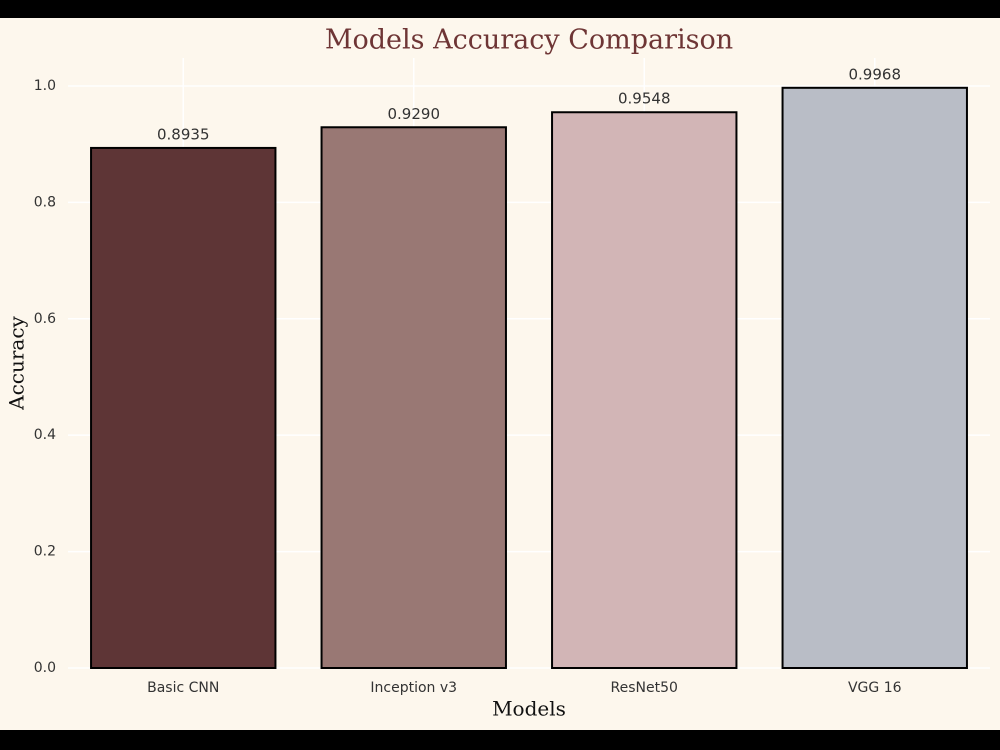  Describe the element at coordinates (45, 319) in the screenshot. I see `y-tick-label: 0.6` at that location.